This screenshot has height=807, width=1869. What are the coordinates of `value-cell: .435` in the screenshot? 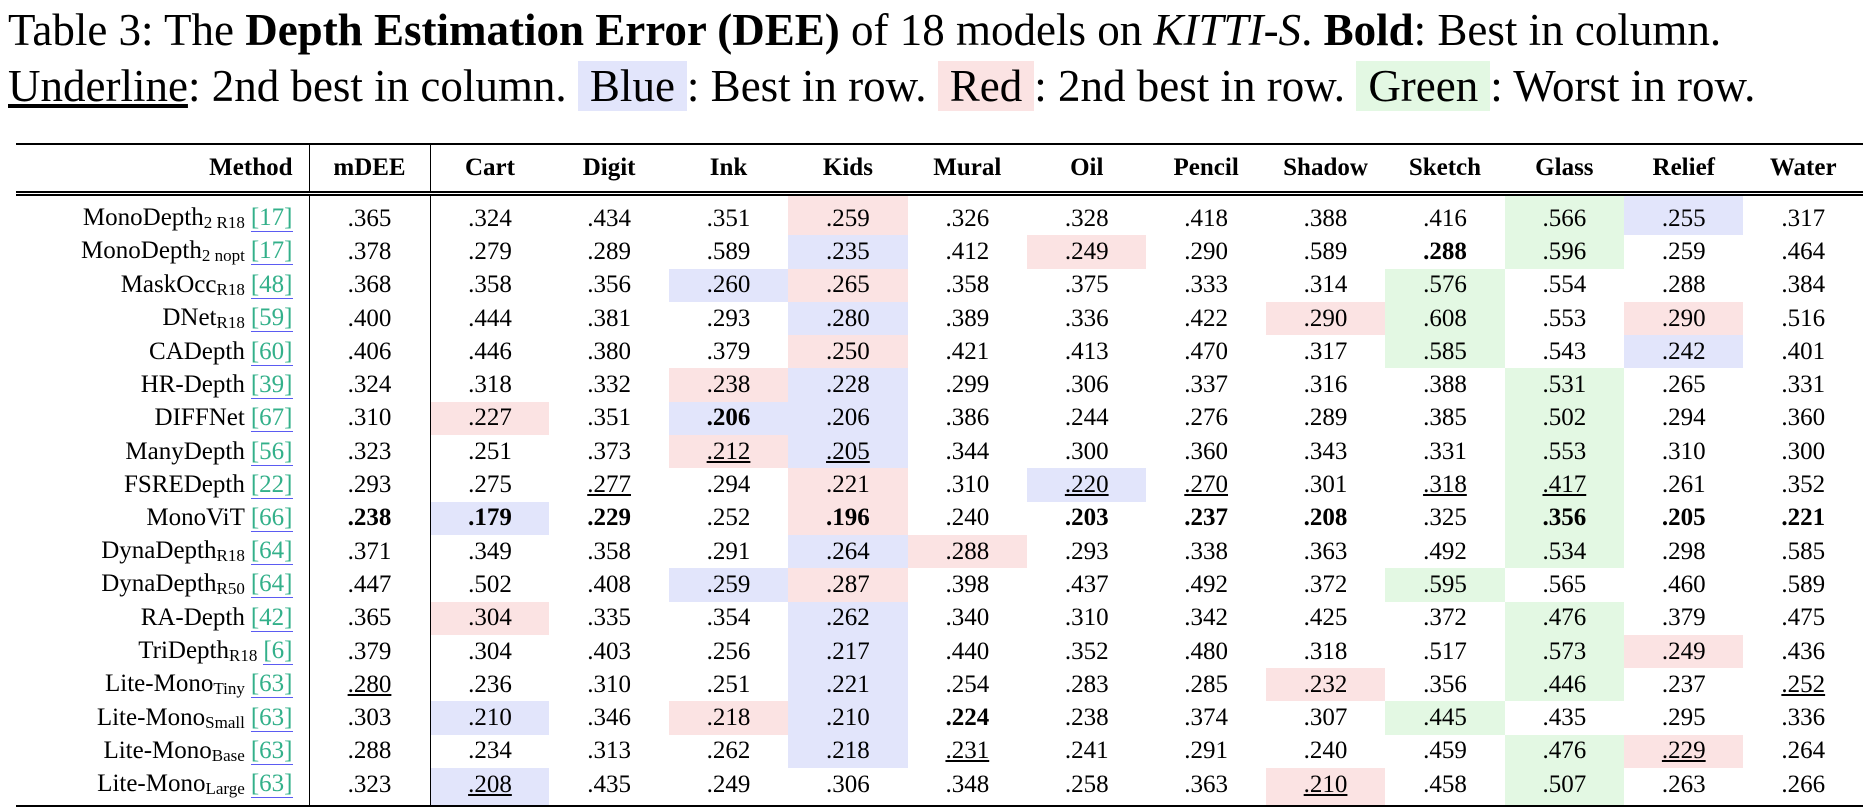 It's located at (609, 787).